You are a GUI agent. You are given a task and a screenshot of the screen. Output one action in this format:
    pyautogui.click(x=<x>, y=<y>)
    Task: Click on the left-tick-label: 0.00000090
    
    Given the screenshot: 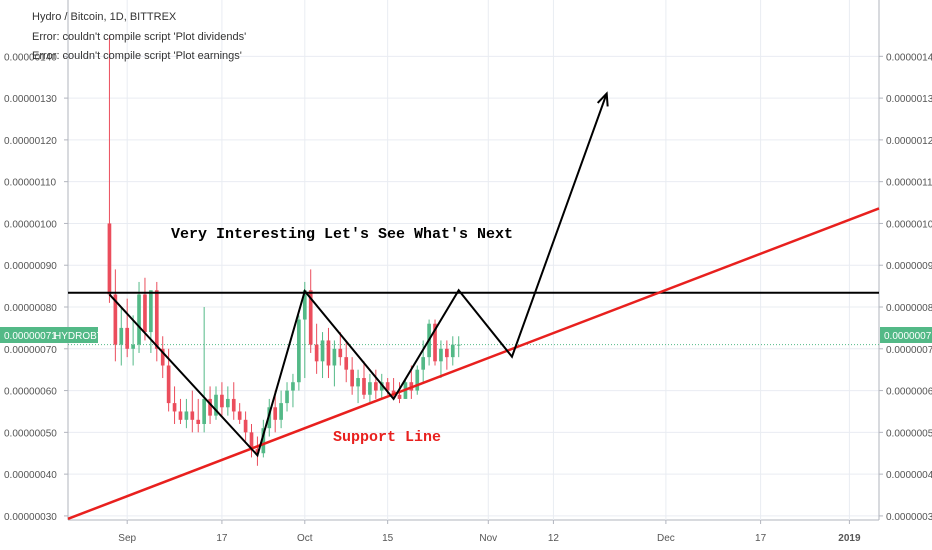 What is the action you would take?
    pyautogui.click(x=30, y=266)
    